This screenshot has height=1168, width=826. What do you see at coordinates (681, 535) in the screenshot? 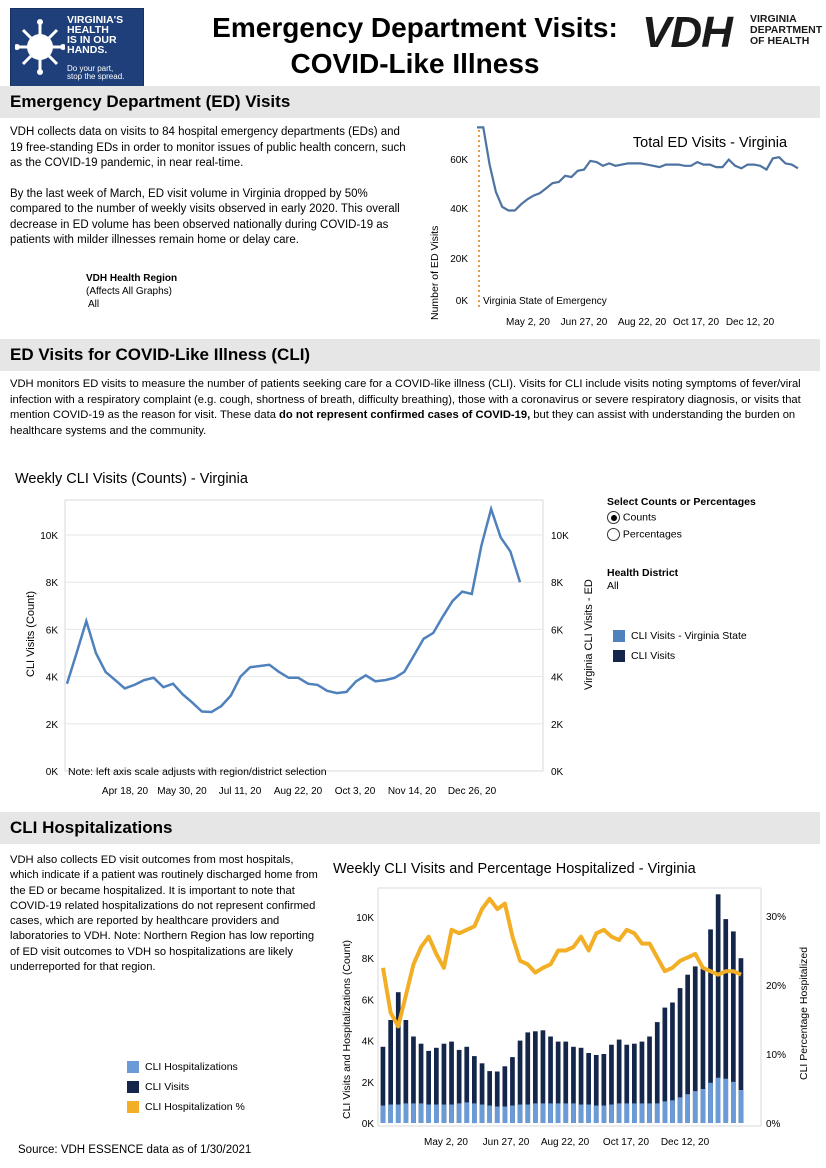
I see `option-percentages: Percentages` at bounding box center [681, 535].